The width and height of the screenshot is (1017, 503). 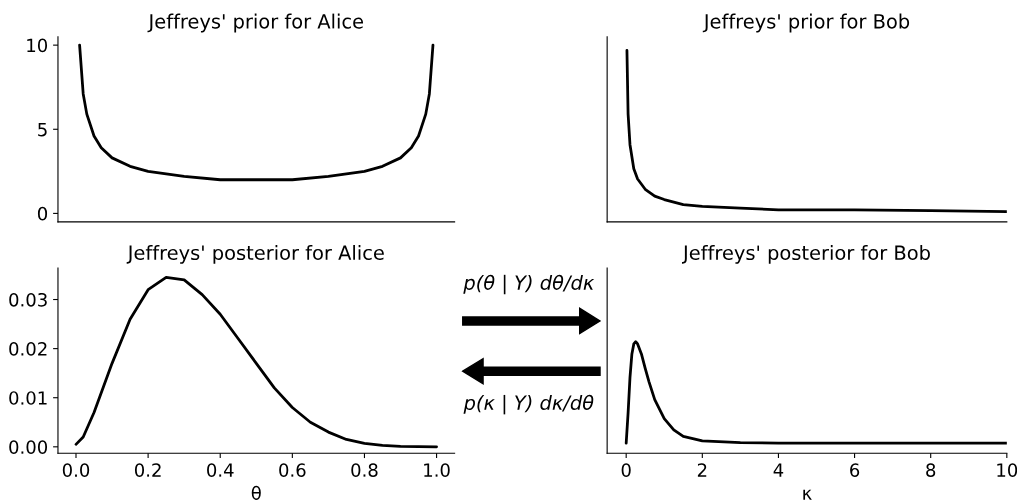 I want to click on y-tick-label: 0.02, so click(x=28, y=349).